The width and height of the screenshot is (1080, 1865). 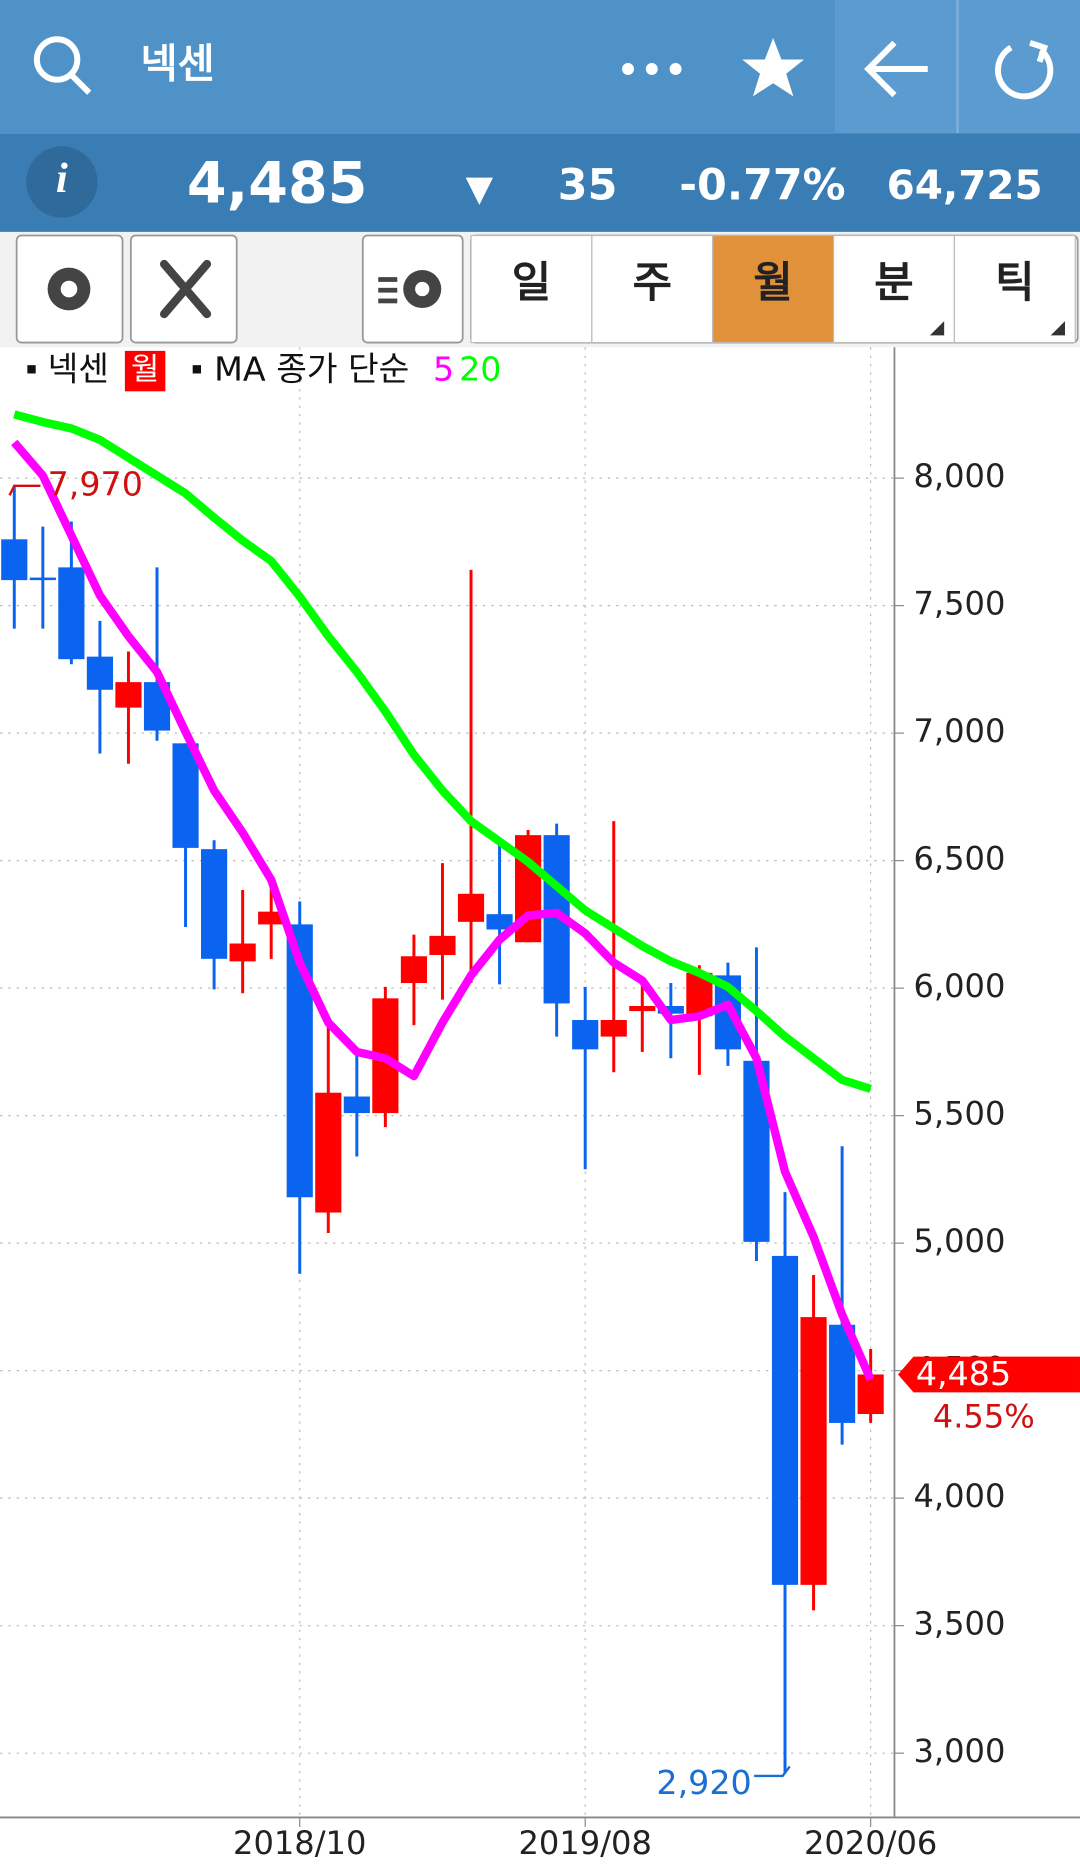 What do you see at coordinates (480, 369) in the screenshot?
I see `legend-ma20: 20` at bounding box center [480, 369].